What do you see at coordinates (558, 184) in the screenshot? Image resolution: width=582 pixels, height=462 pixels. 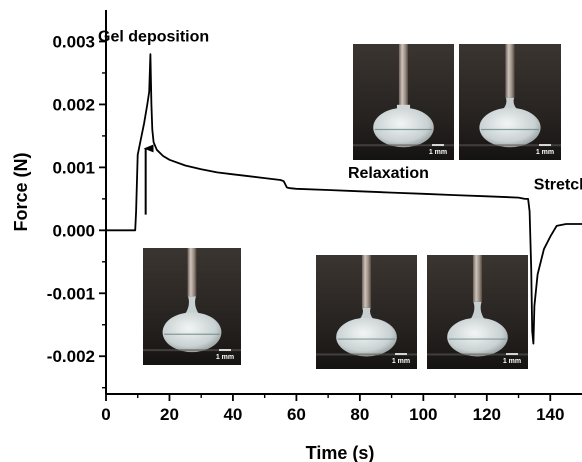 I see `annotation-label: Stretch` at bounding box center [558, 184].